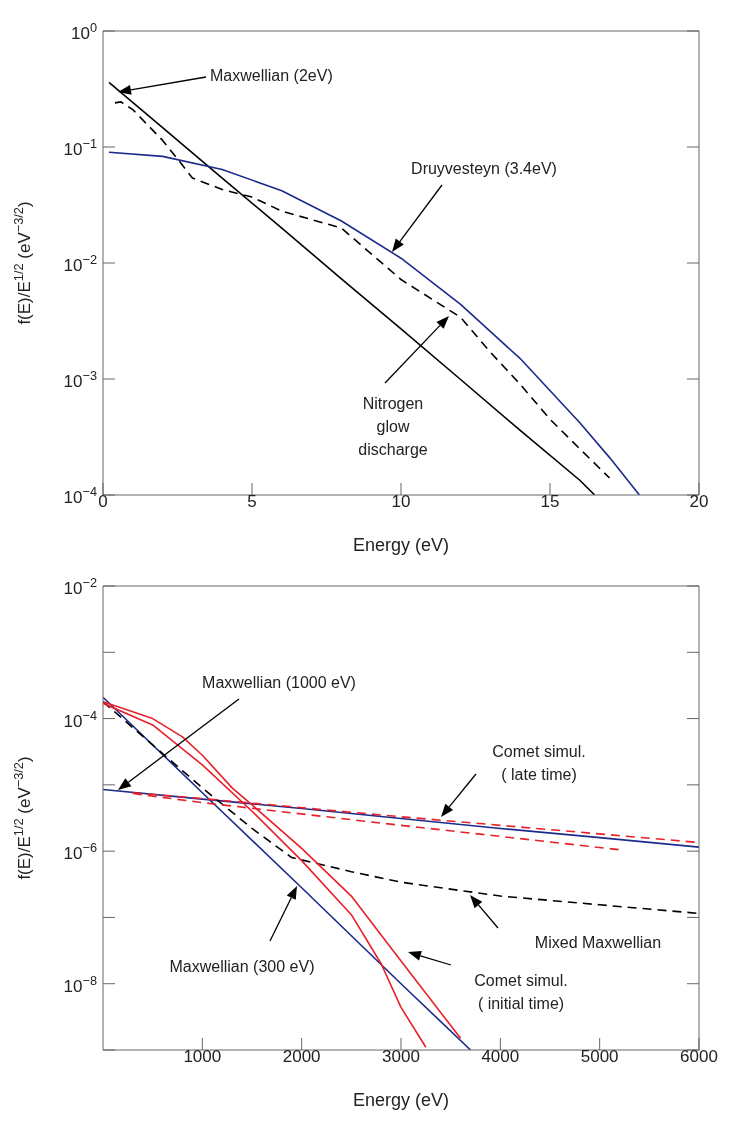 This screenshot has height=1129, width=730. What do you see at coordinates (271, 75) in the screenshot?
I see `annotation: Maxwellian (2eV)` at bounding box center [271, 75].